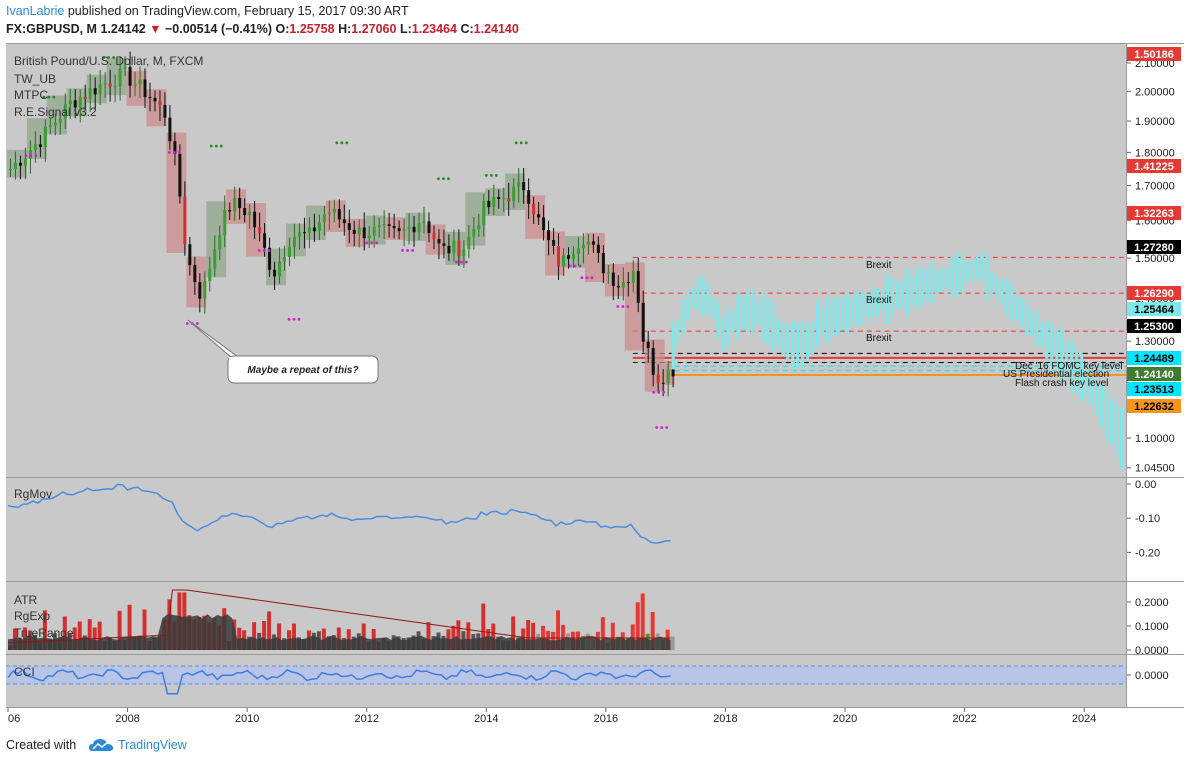 This screenshot has width=1184, height=763. What do you see at coordinates (247, 719) in the screenshot?
I see `time-tick-label: 2010` at bounding box center [247, 719].